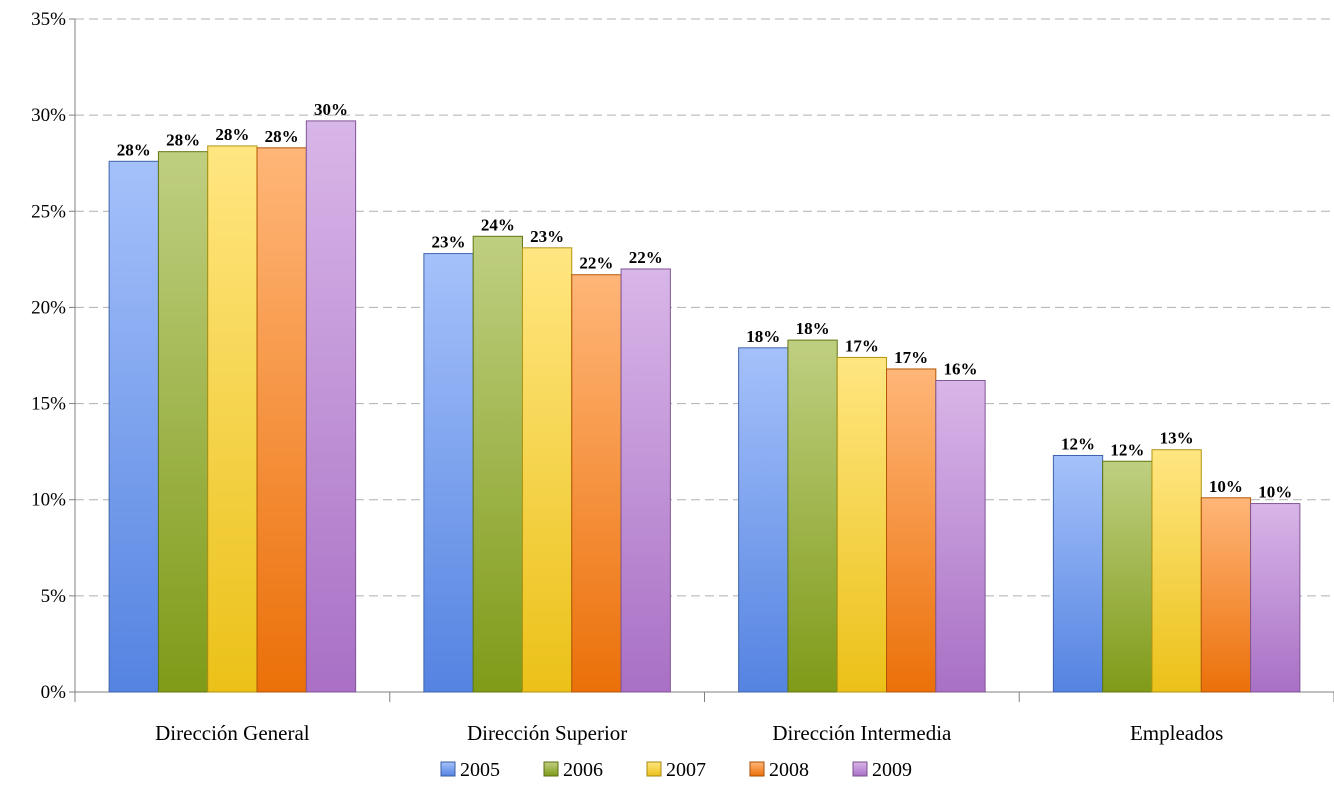 The image size is (1334, 811). Describe the element at coordinates (480, 770) in the screenshot. I see `legend-label: 2005` at that location.